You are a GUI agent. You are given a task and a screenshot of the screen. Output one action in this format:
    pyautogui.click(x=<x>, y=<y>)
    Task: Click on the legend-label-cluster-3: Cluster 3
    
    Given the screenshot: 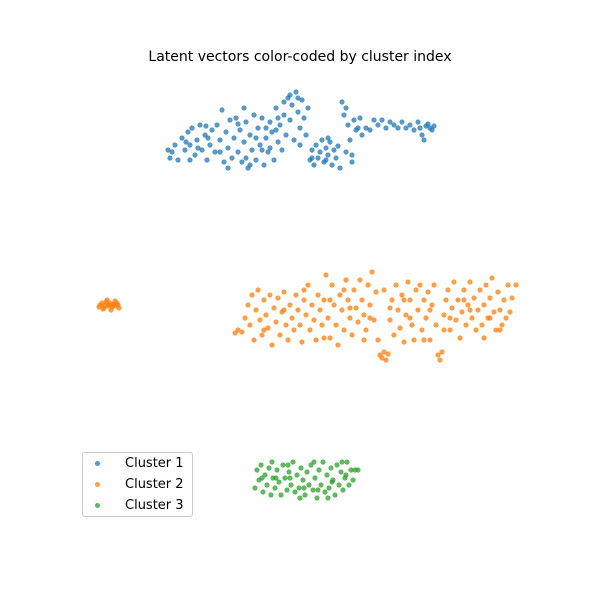 What is the action you would take?
    pyautogui.click(x=154, y=505)
    